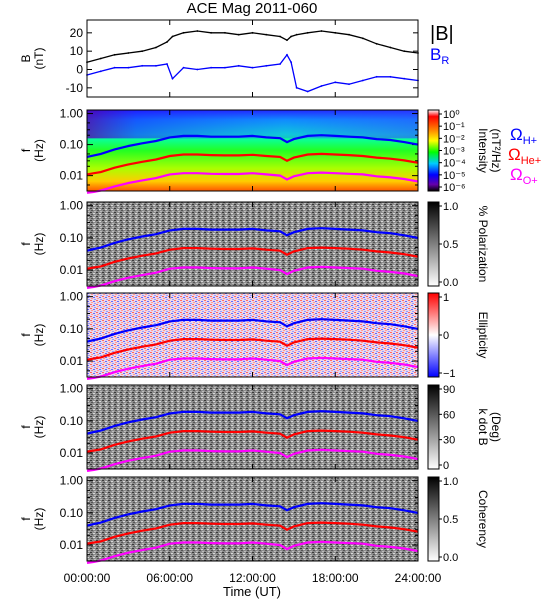  I want to click on panel-coherency-ylabel: f(Hz), so click(32, 519).